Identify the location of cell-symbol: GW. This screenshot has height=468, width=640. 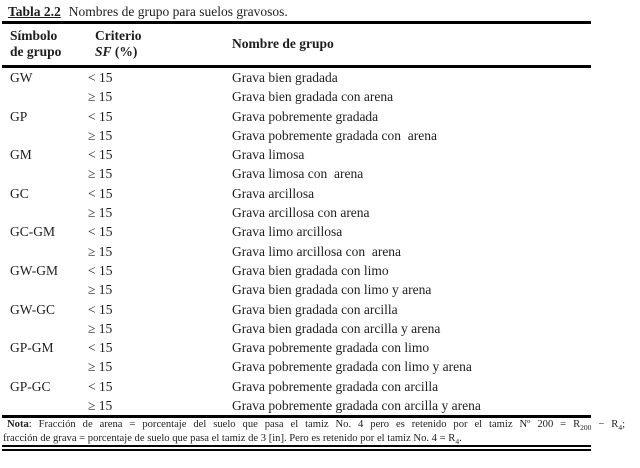
(21, 77).